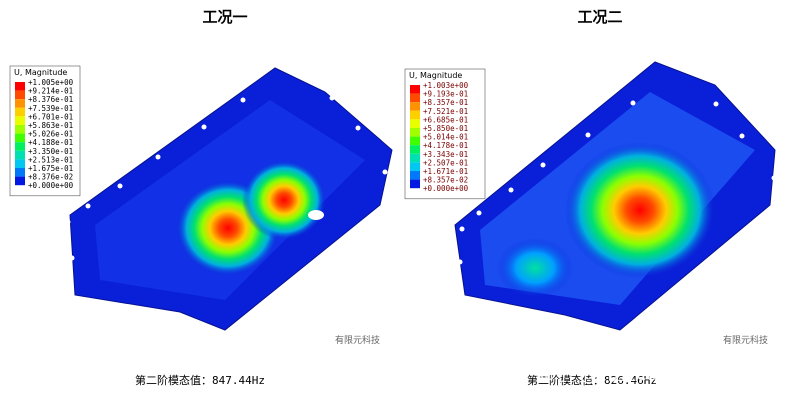 This screenshot has width=793, height=403. Describe the element at coordinates (50, 134) in the screenshot. I see `legend-label: +5.026e-01` at that location.